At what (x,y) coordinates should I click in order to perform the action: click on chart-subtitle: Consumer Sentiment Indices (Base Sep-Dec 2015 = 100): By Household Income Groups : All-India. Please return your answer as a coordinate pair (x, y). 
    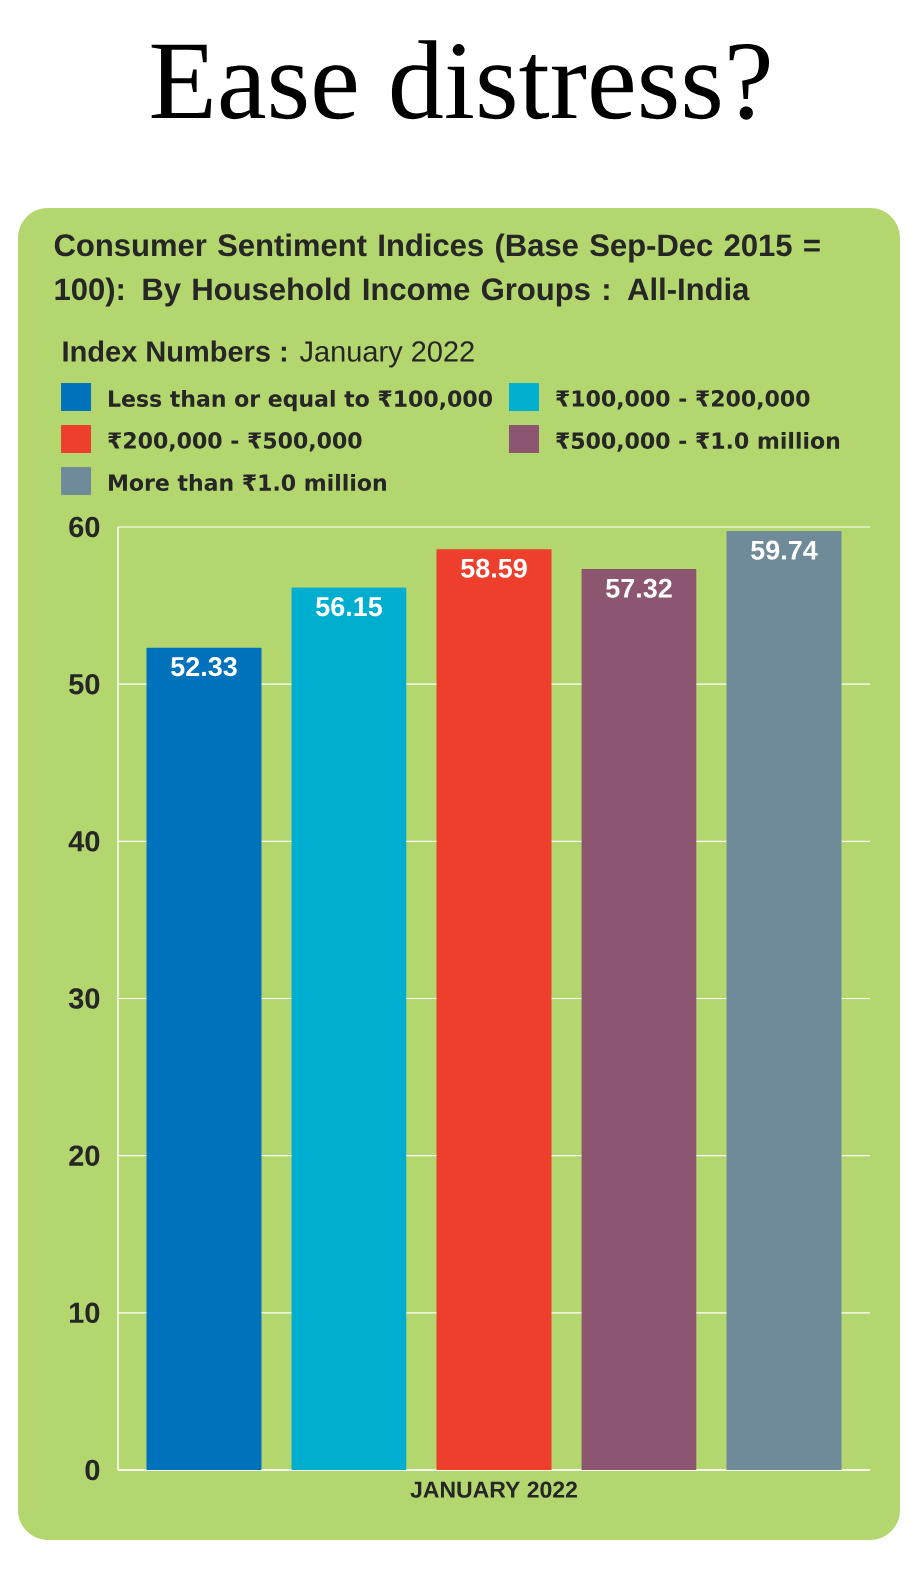
    Looking at the image, I should click on (437, 270).